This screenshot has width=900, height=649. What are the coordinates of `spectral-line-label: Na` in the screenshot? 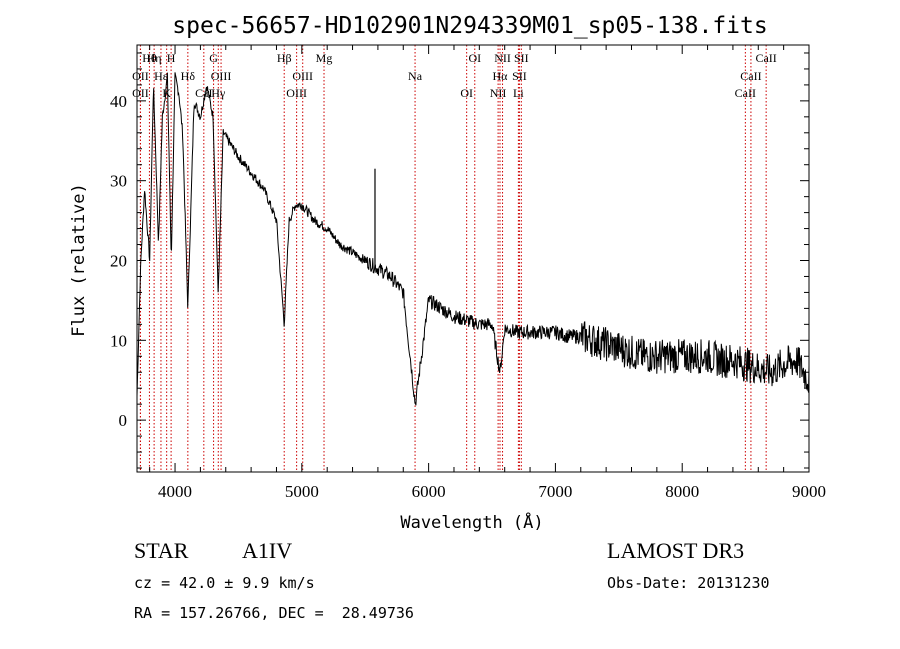 It's located at (415, 76).